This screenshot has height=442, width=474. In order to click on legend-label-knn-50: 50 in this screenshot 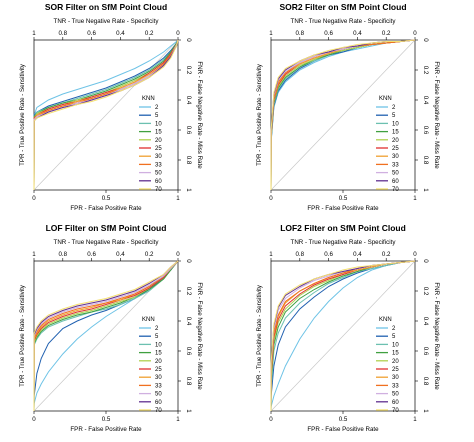, I will do `click(395, 395)`.